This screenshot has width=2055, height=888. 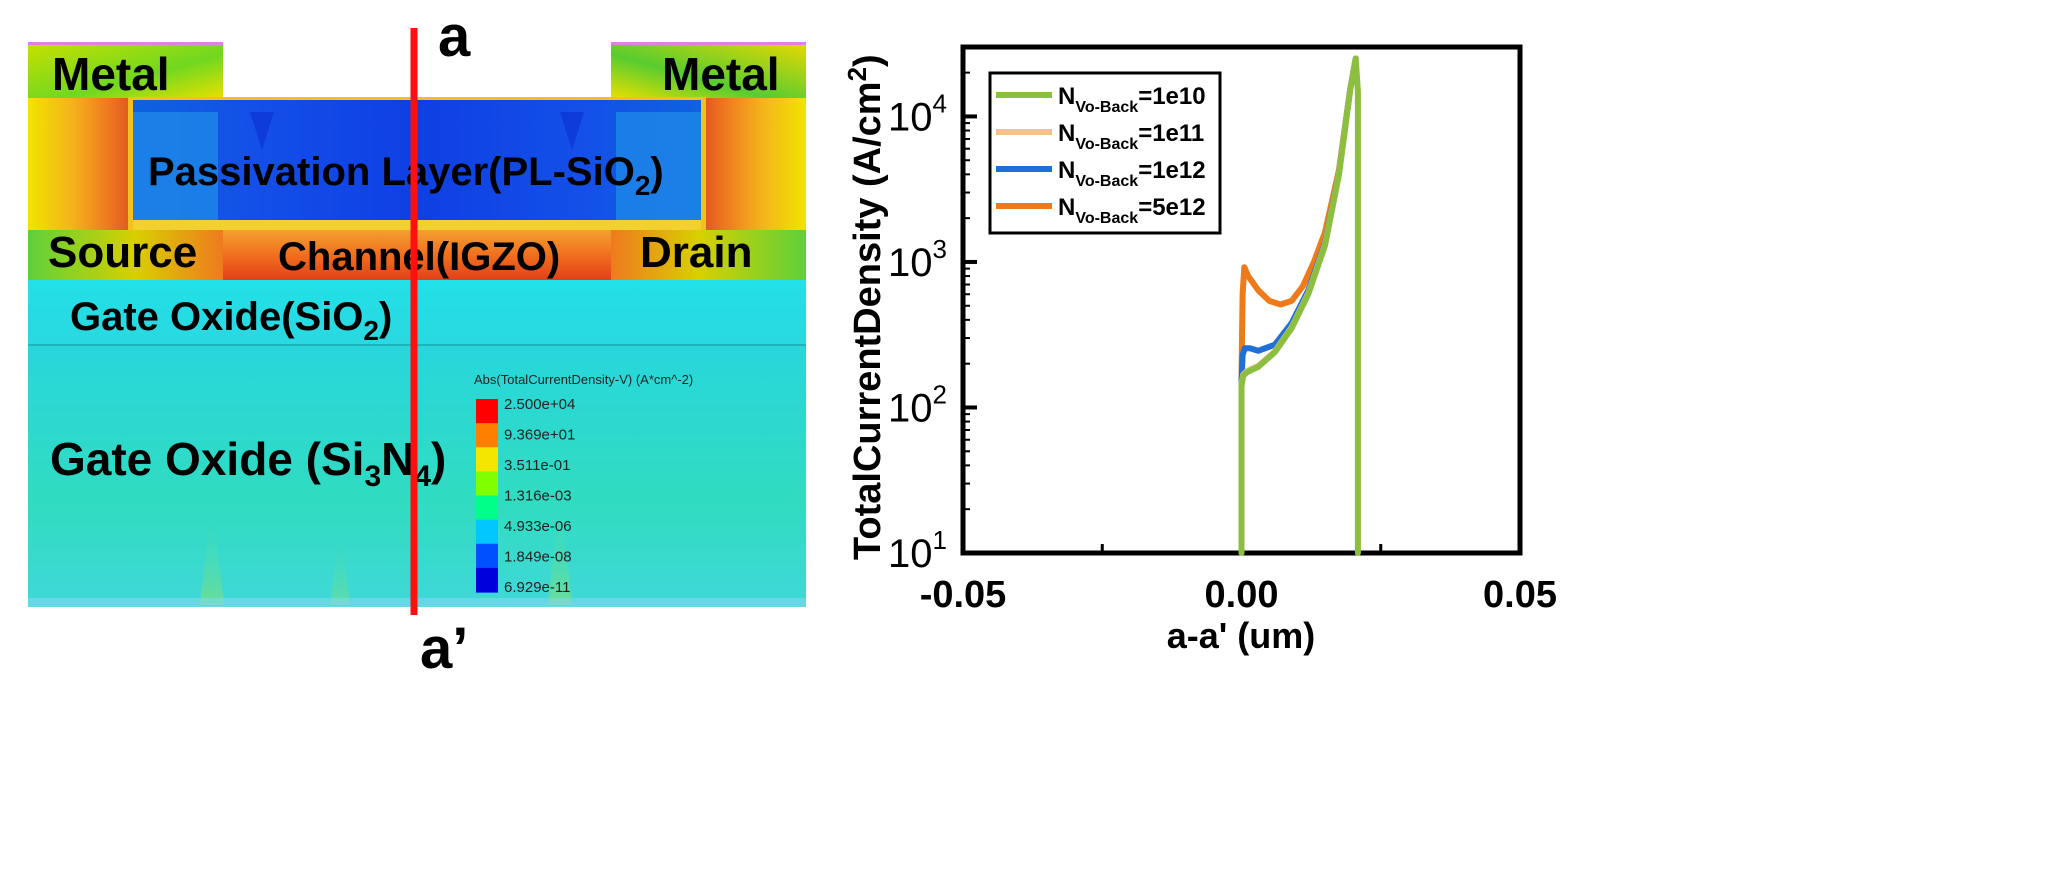 I want to click on y-tick-label: 10¹, so click(x=917, y=550).